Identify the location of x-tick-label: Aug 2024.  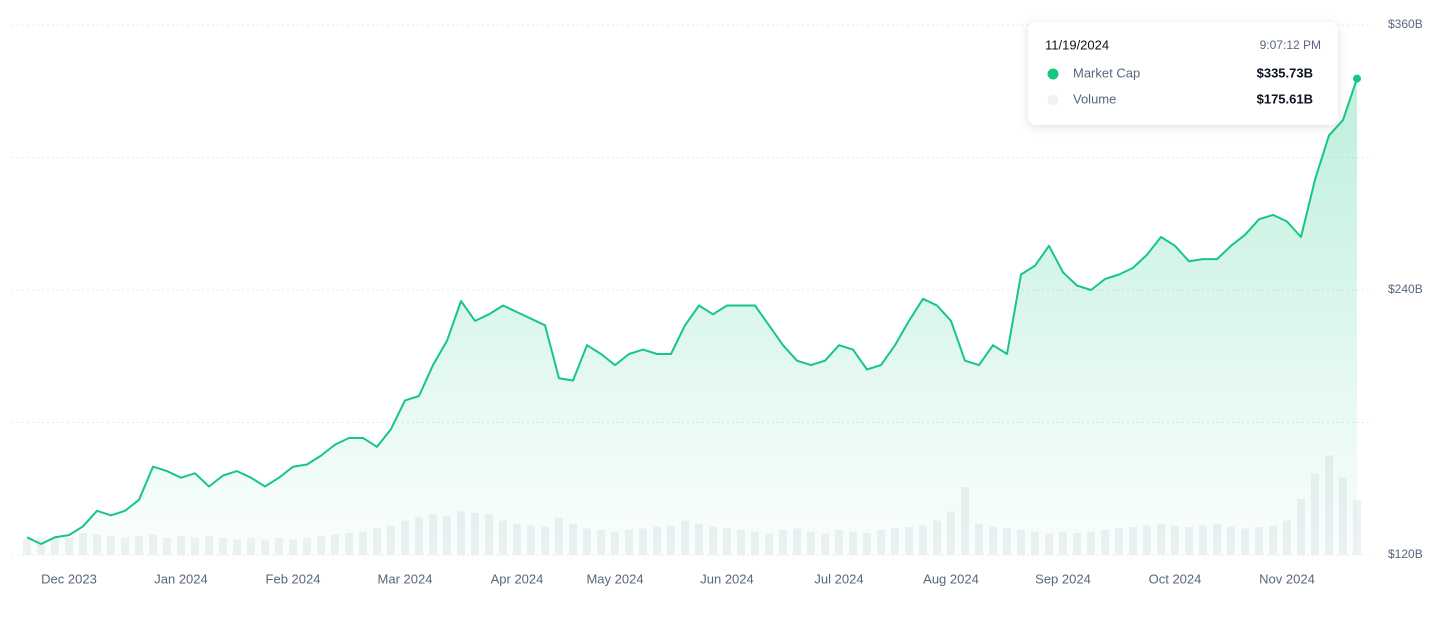
(951, 578).